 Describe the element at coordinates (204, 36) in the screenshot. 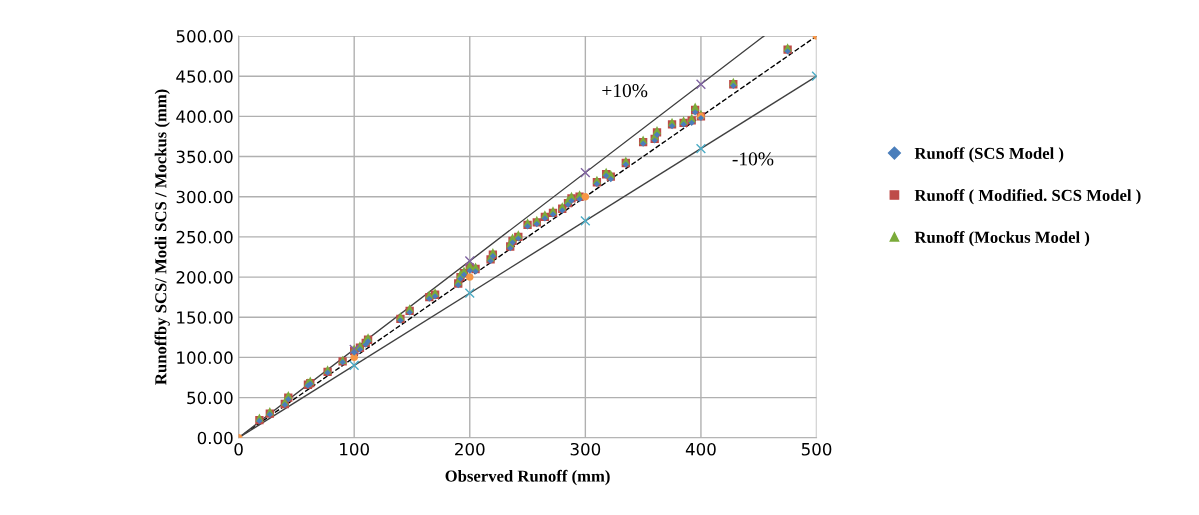

I see `y-tick-label: 500.00` at that location.